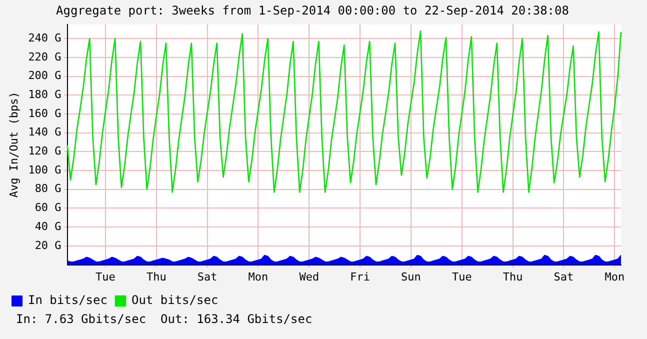 This screenshot has height=339, width=647. What do you see at coordinates (164, 319) in the screenshot?
I see `text: In: 7.63 Gbits/sec Out: 163.34 Gbits/sec` at bounding box center [164, 319].